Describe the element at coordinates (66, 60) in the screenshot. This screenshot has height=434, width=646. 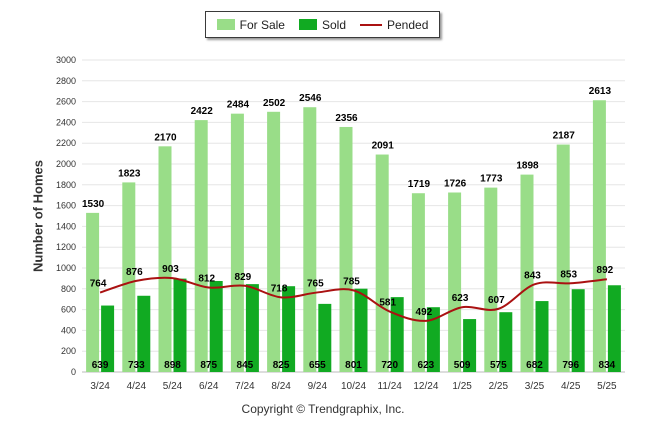
I see `y-tick-label: 3000` at that location.